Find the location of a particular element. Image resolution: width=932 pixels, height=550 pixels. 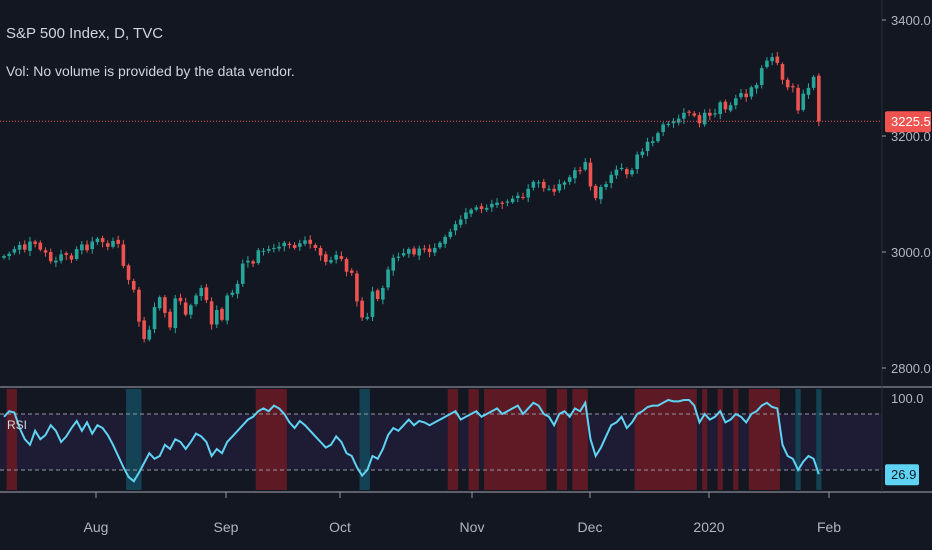

time-tick-label: Oct is located at coordinates (340, 527).